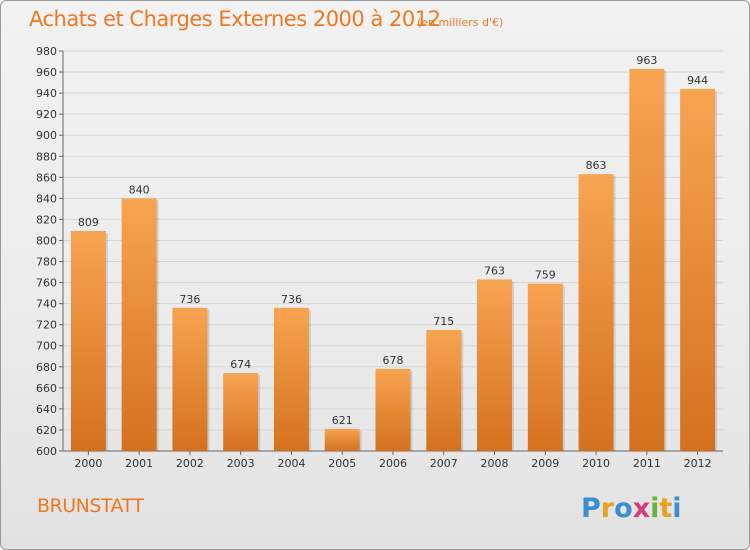 The height and width of the screenshot is (550, 750). Describe the element at coordinates (241, 463) in the screenshot. I see `x-tick-label: 2003` at that location.